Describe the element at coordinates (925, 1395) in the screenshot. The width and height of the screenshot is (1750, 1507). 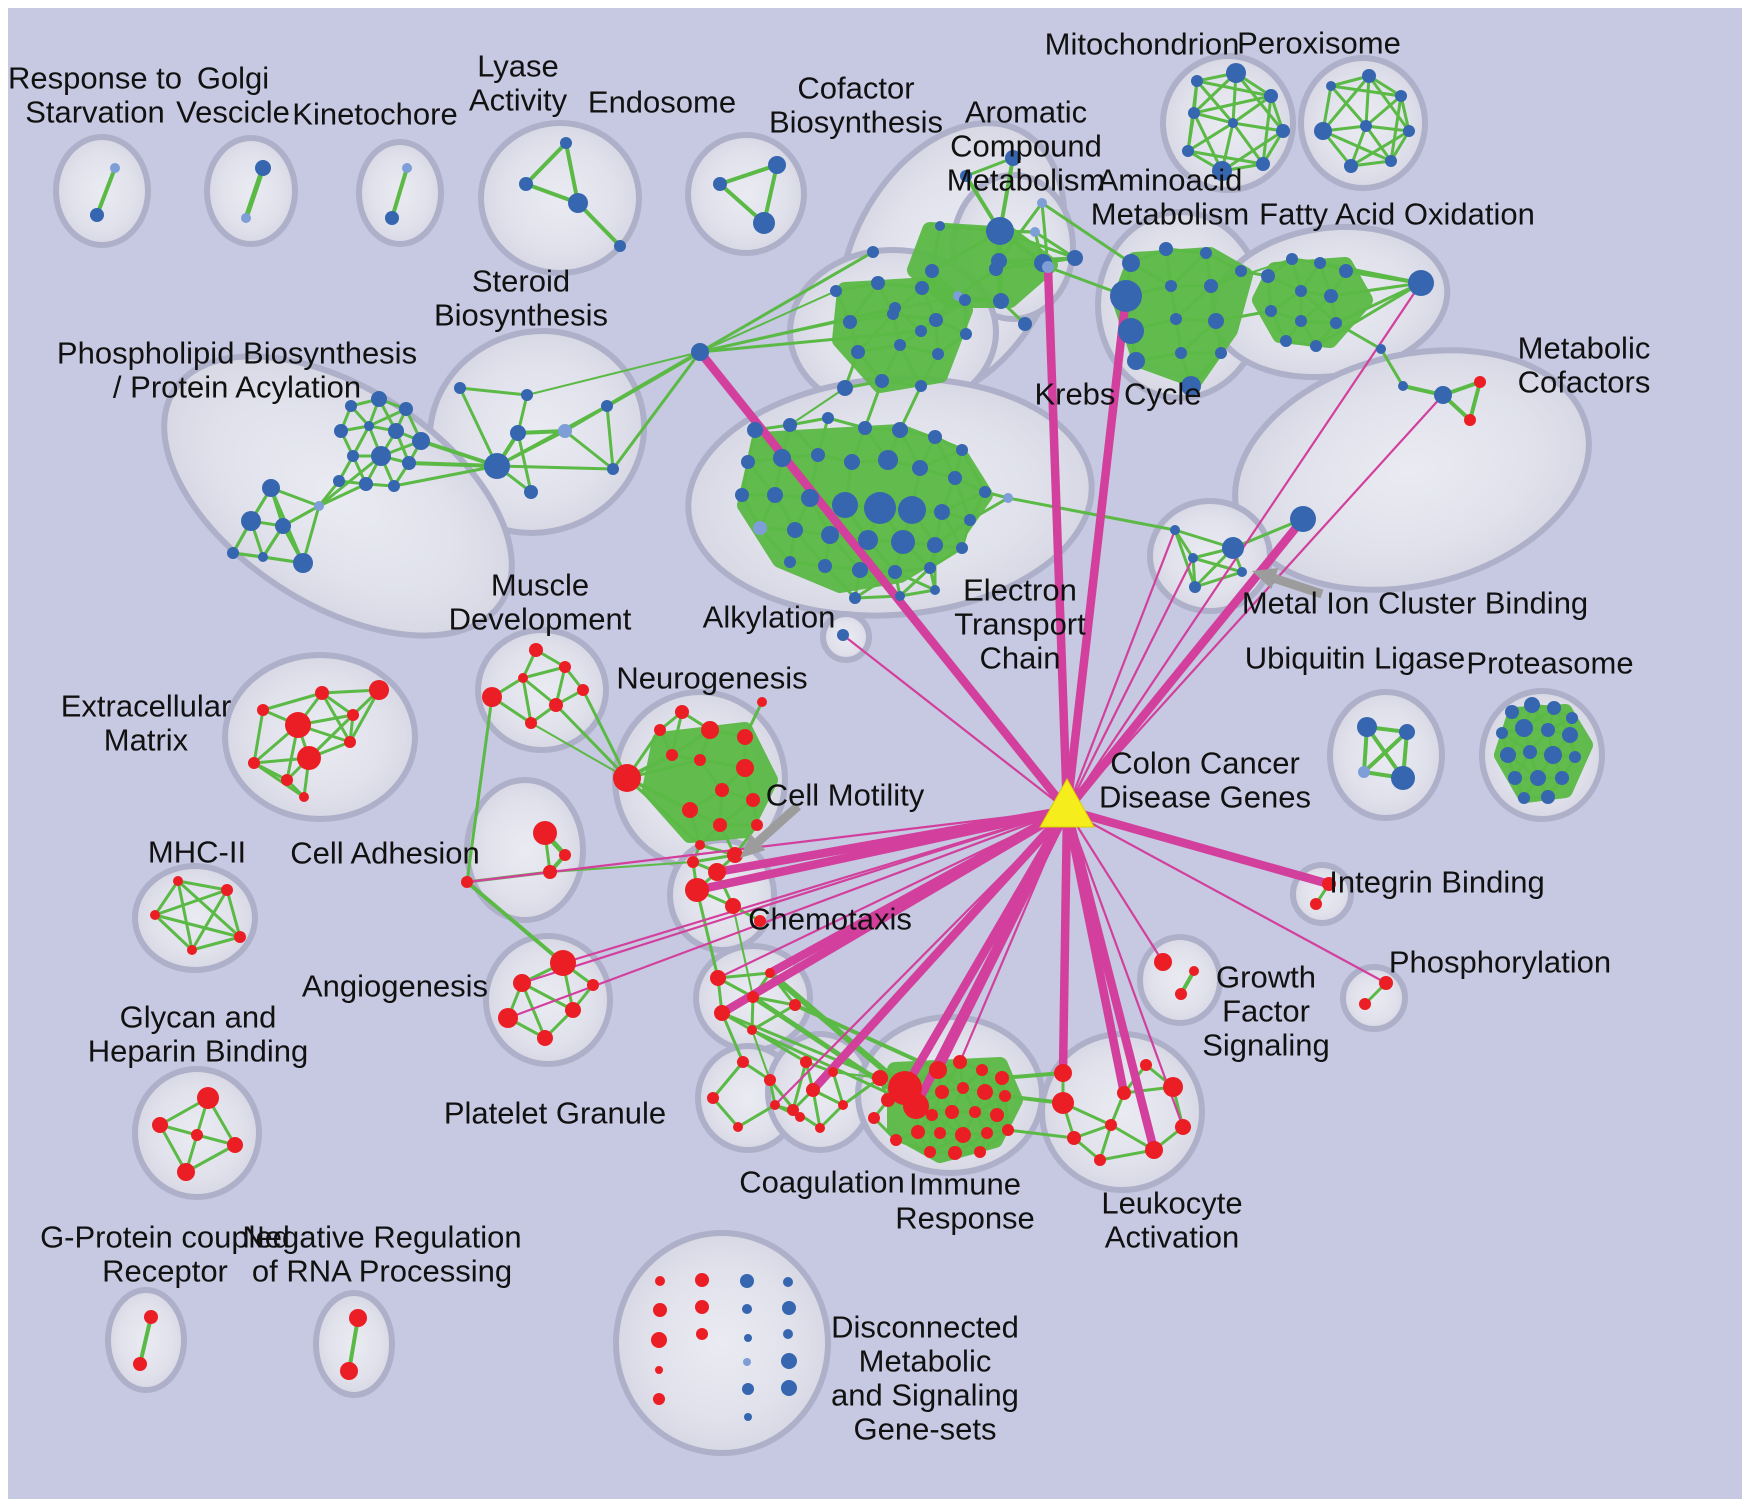
I see `cluster-label-disconnected-gene-sets: and Signaling` at that location.